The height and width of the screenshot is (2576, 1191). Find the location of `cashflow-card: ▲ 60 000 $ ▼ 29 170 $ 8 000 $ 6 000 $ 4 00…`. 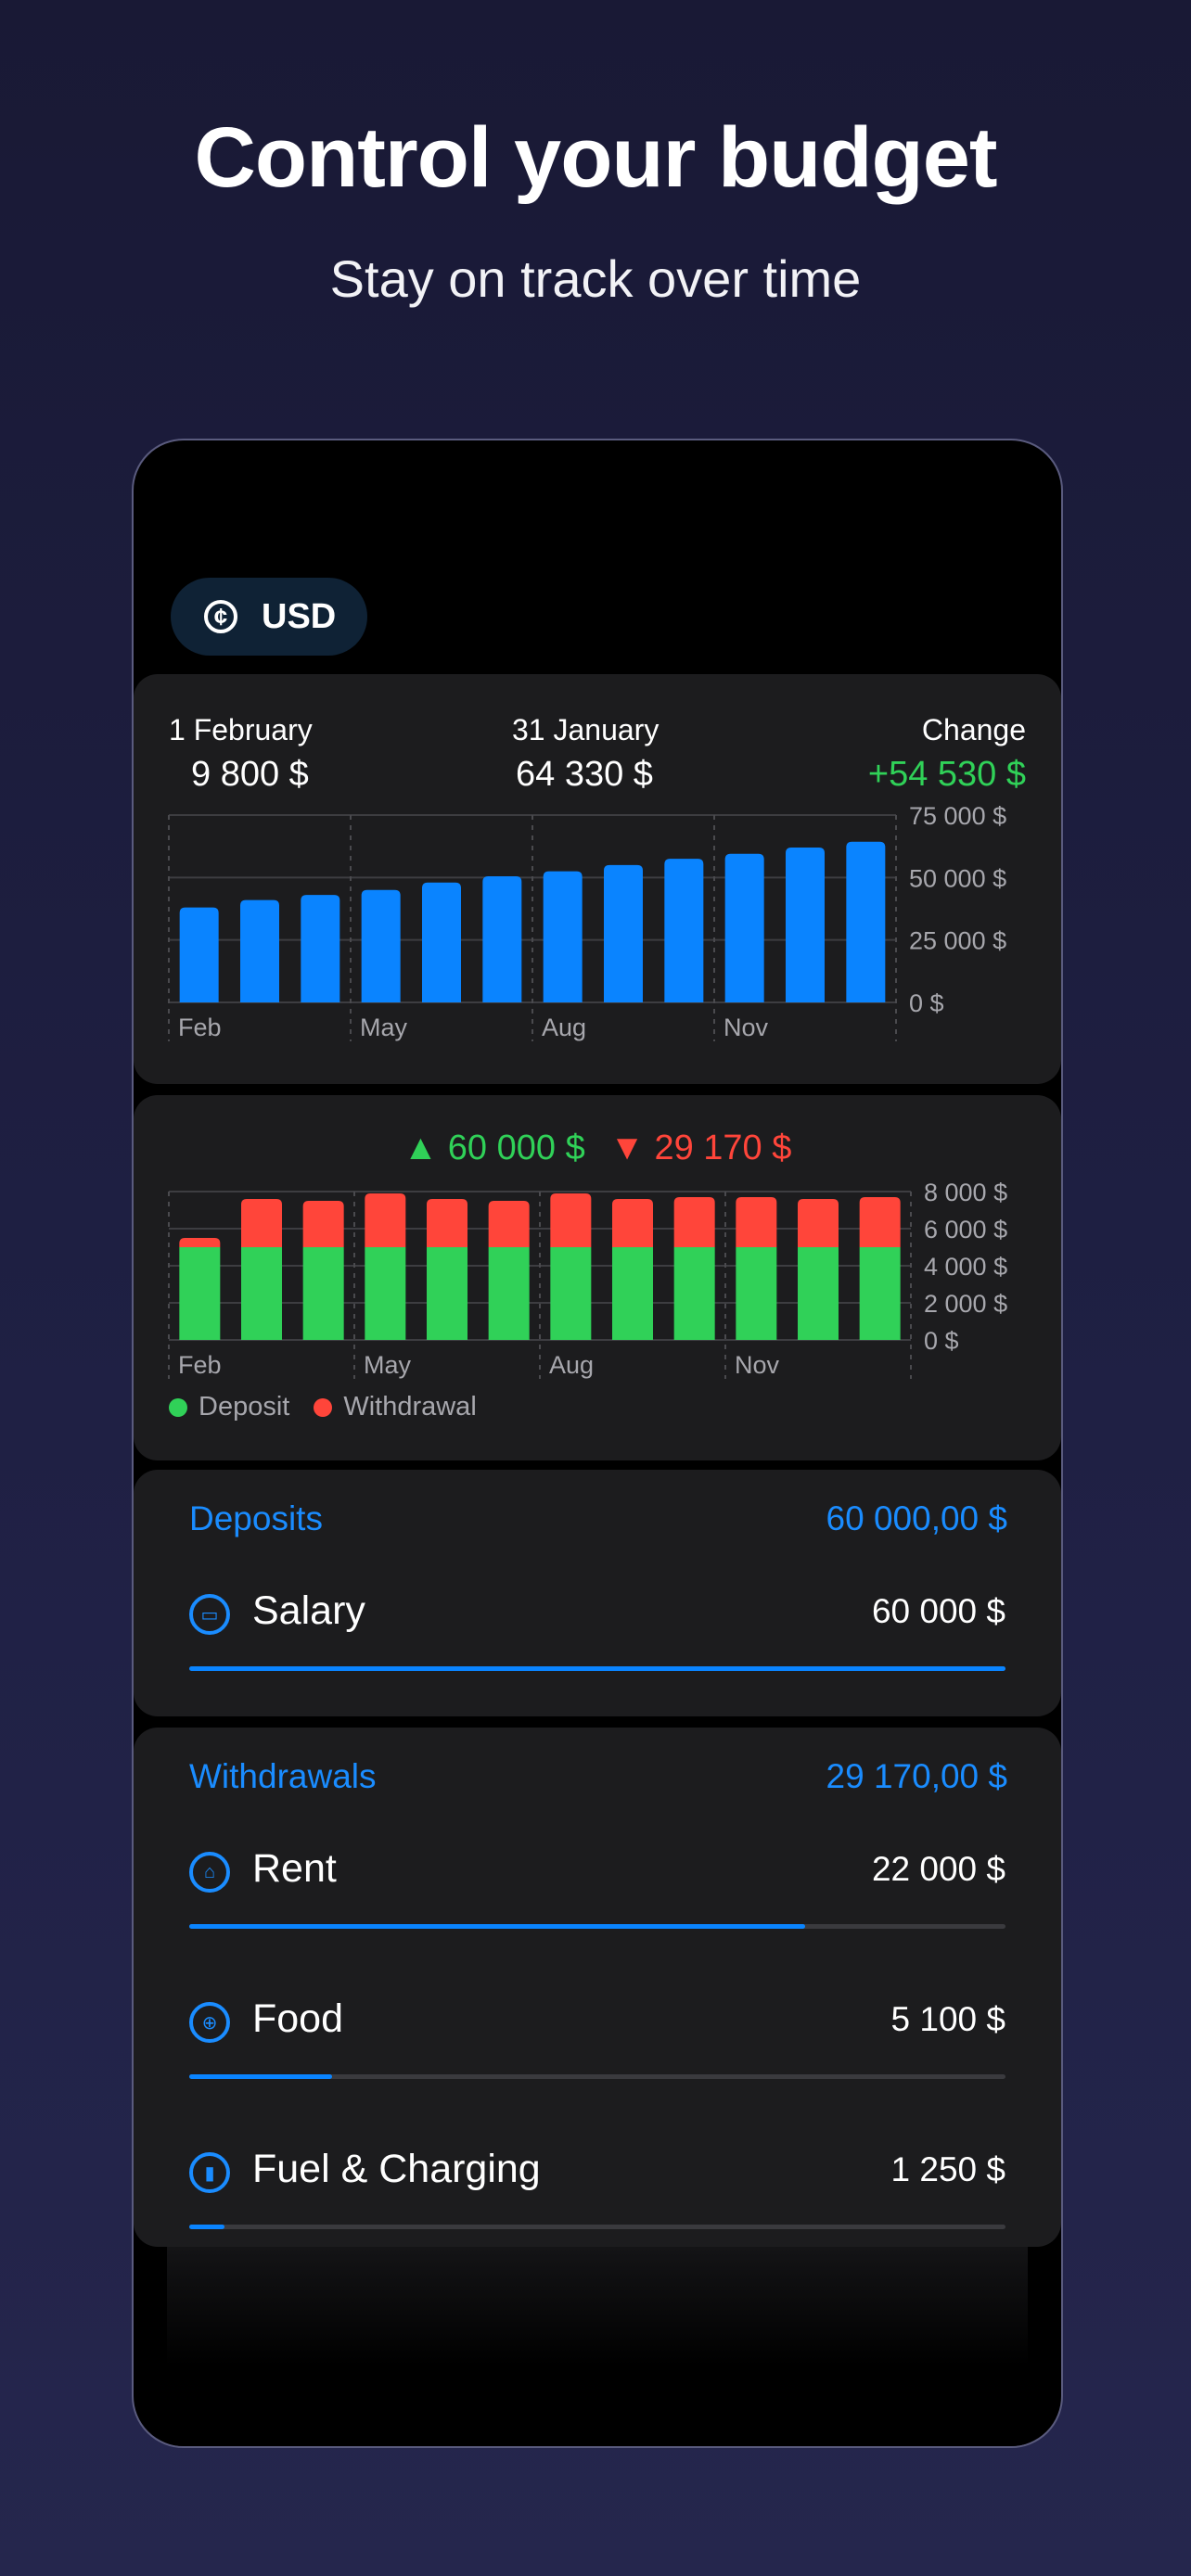

cashflow-card: ▲ 60 000 $ ▼ 29 170 $ 8 000 $ 6 000 $ 4 00… is located at coordinates (597, 1277).